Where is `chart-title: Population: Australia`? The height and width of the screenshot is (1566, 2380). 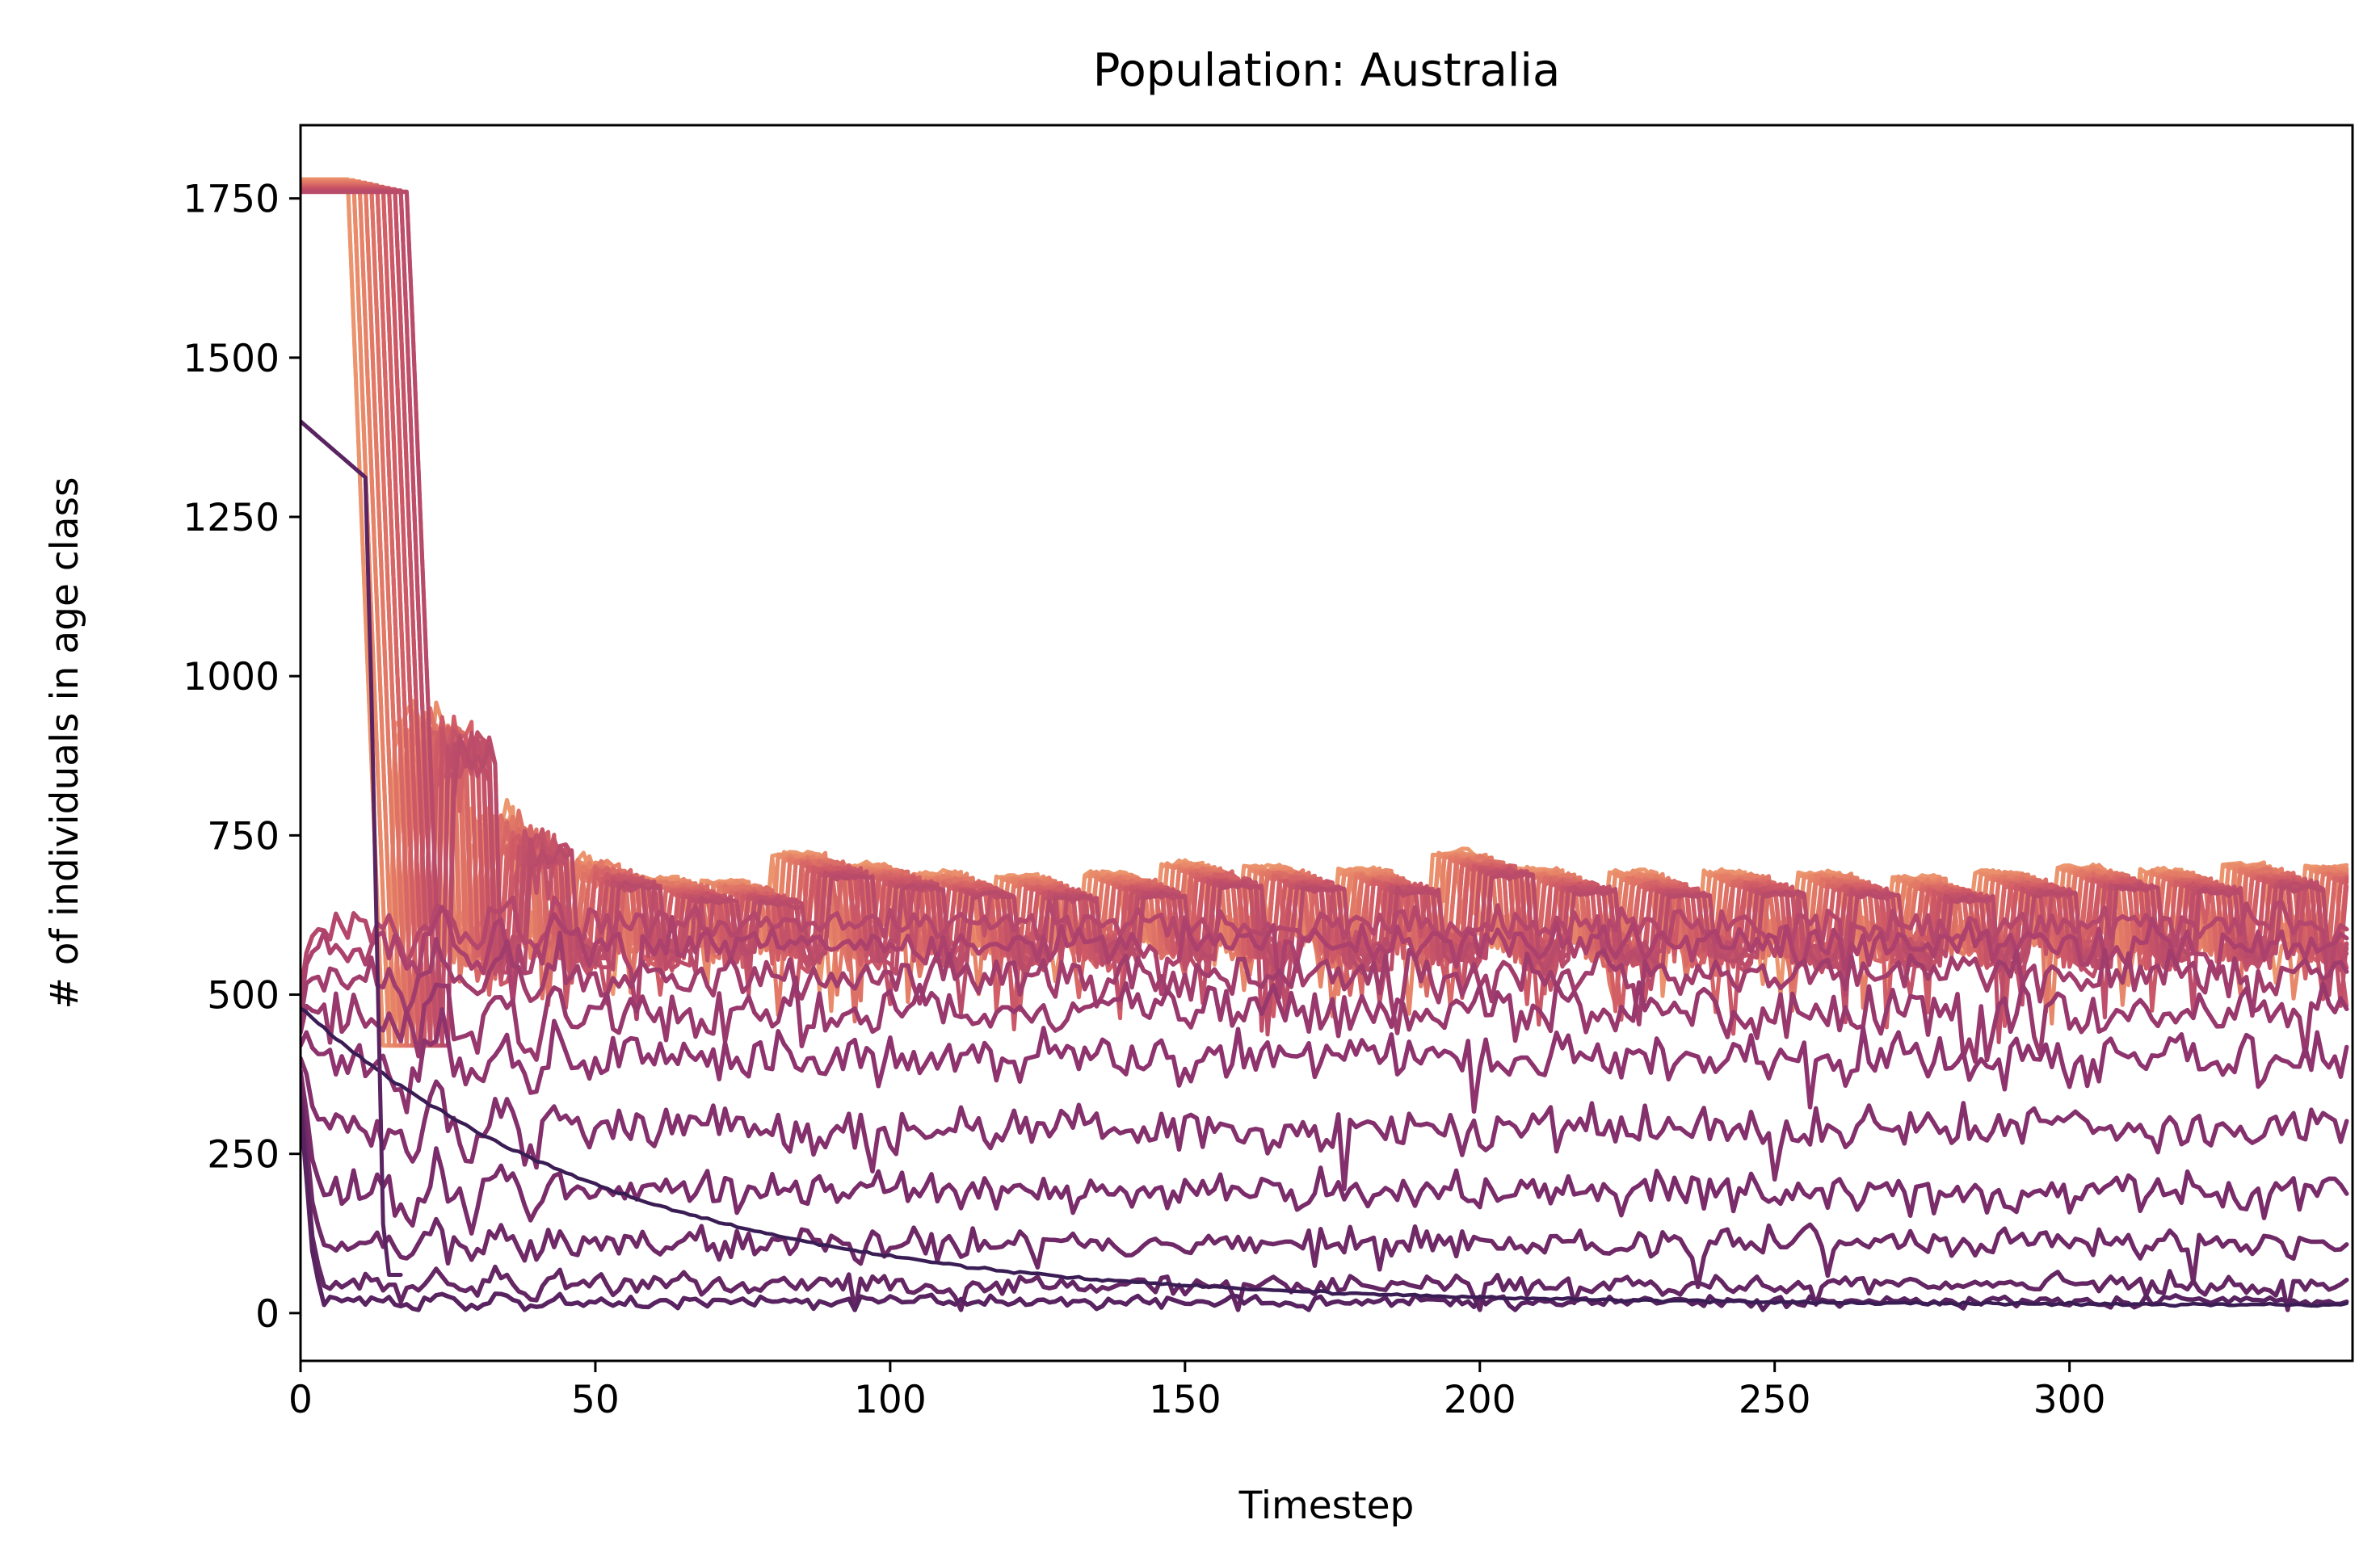 chart-title: Population: Australia is located at coordinates (1327, 70).